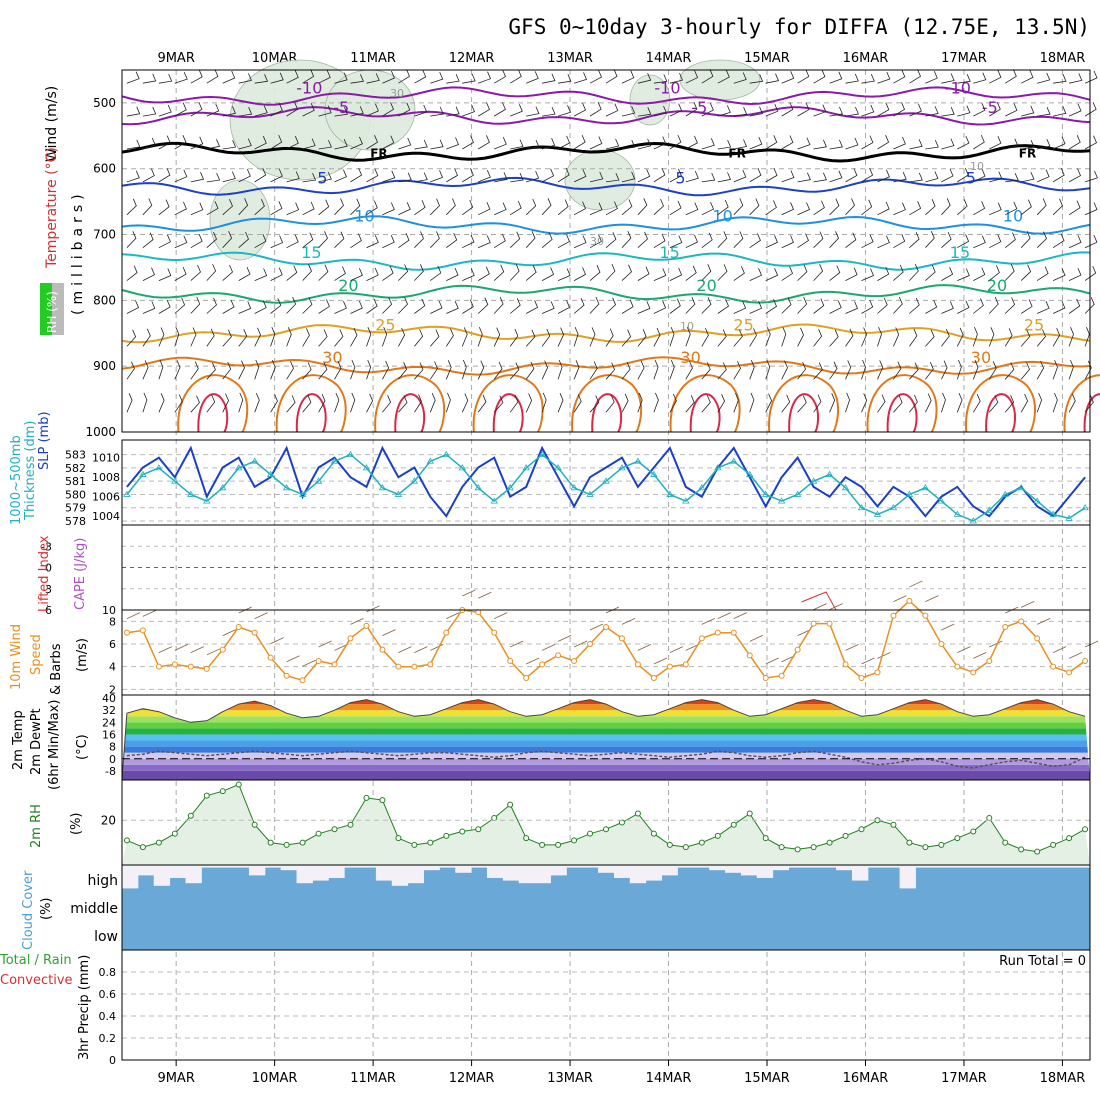 The width and height of the screenshot is (1100, 1104). Describe the element at coordinates (767, 58) in the screenshot. I see `date-label-top: 15MAR` at that location.